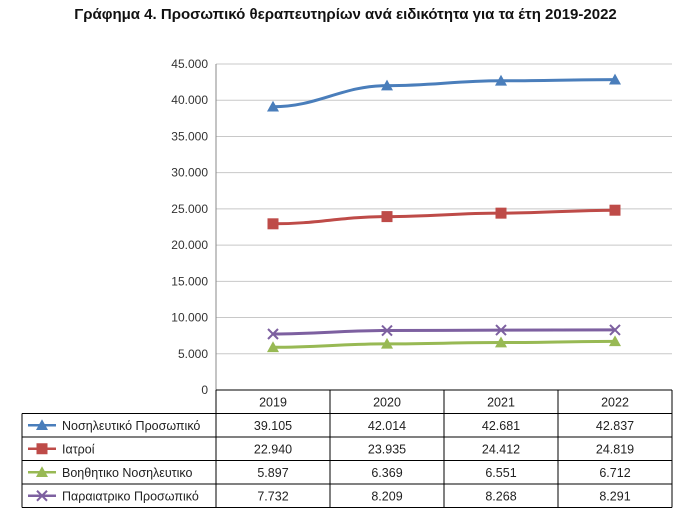 The width and height of the screenshot is (691, 521). I want to click on data-label: 8.268, so click(500, 496).